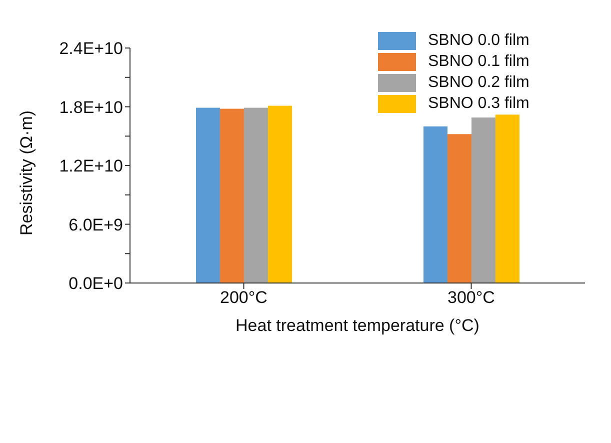  I want to click on y-tick-label: 0.0E+0, so click(95, 284).